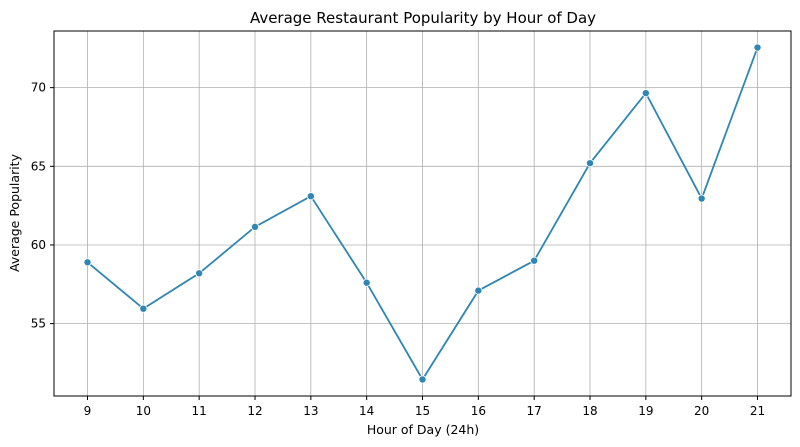 Image resolution: width=800 pixels, height=447 pixels. I want to click on x-tick-label: 21, so click(757, 411).